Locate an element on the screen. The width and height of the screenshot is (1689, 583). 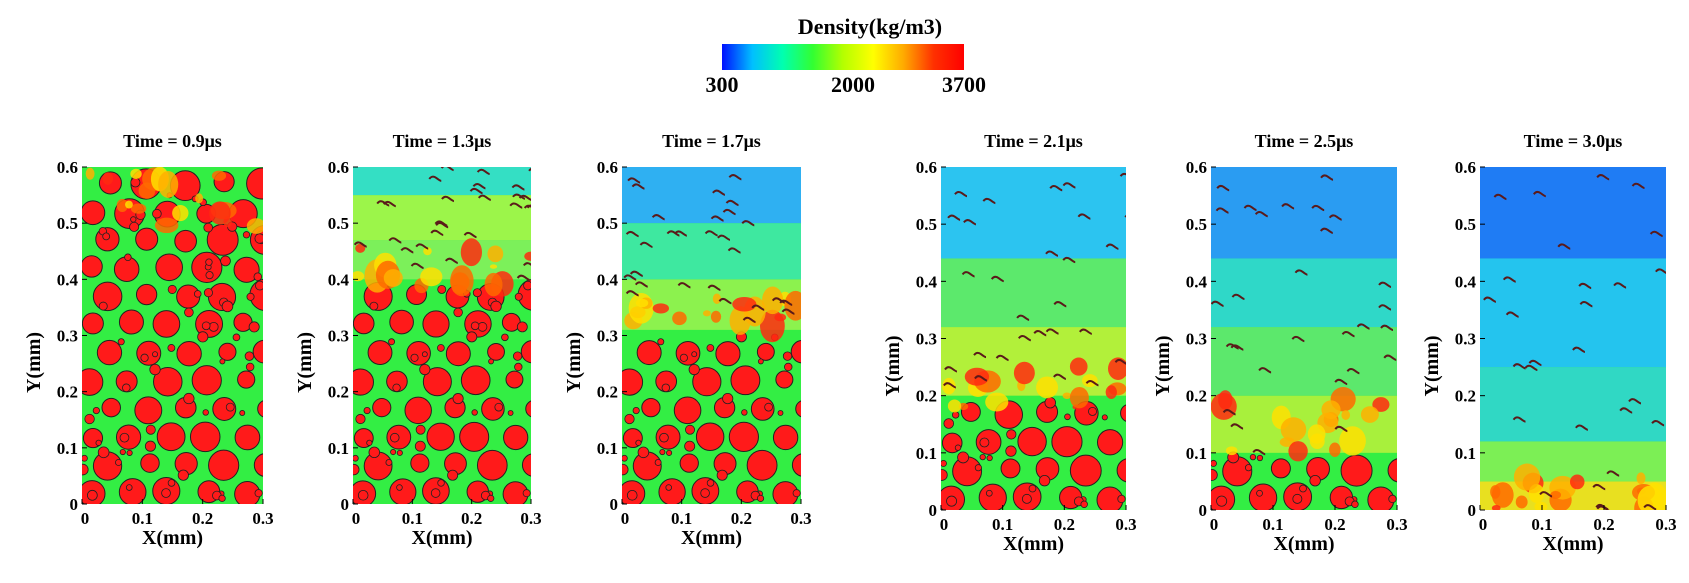
y-tick-label: 0.4 is located at coordinates (927, 281).